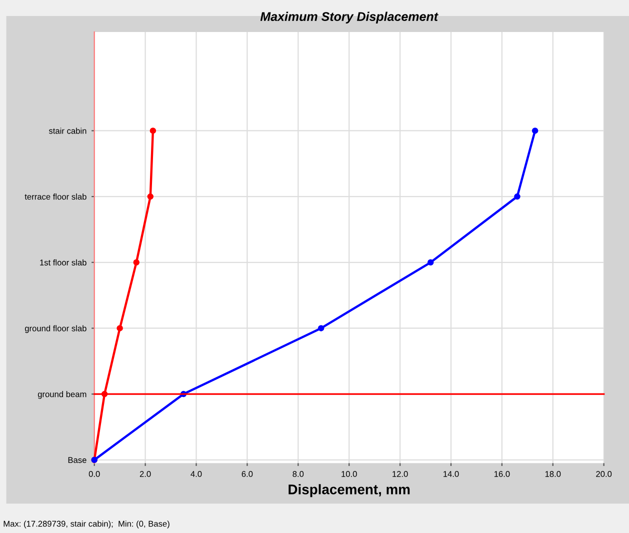 The image size is (629, 533). I want to click on x-tick-label: 6.0, so click(247, 474).